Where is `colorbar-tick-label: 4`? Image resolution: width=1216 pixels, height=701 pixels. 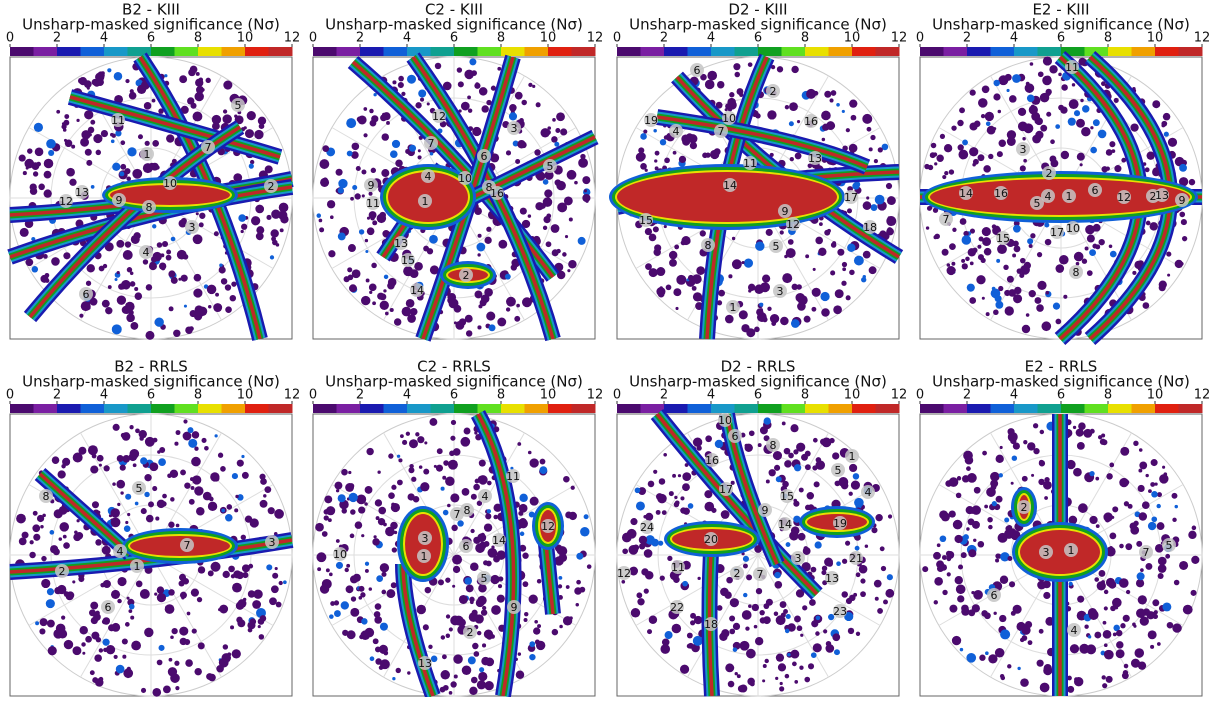
colorbar-tick-label: 4 is located at coordinates (104, 38).